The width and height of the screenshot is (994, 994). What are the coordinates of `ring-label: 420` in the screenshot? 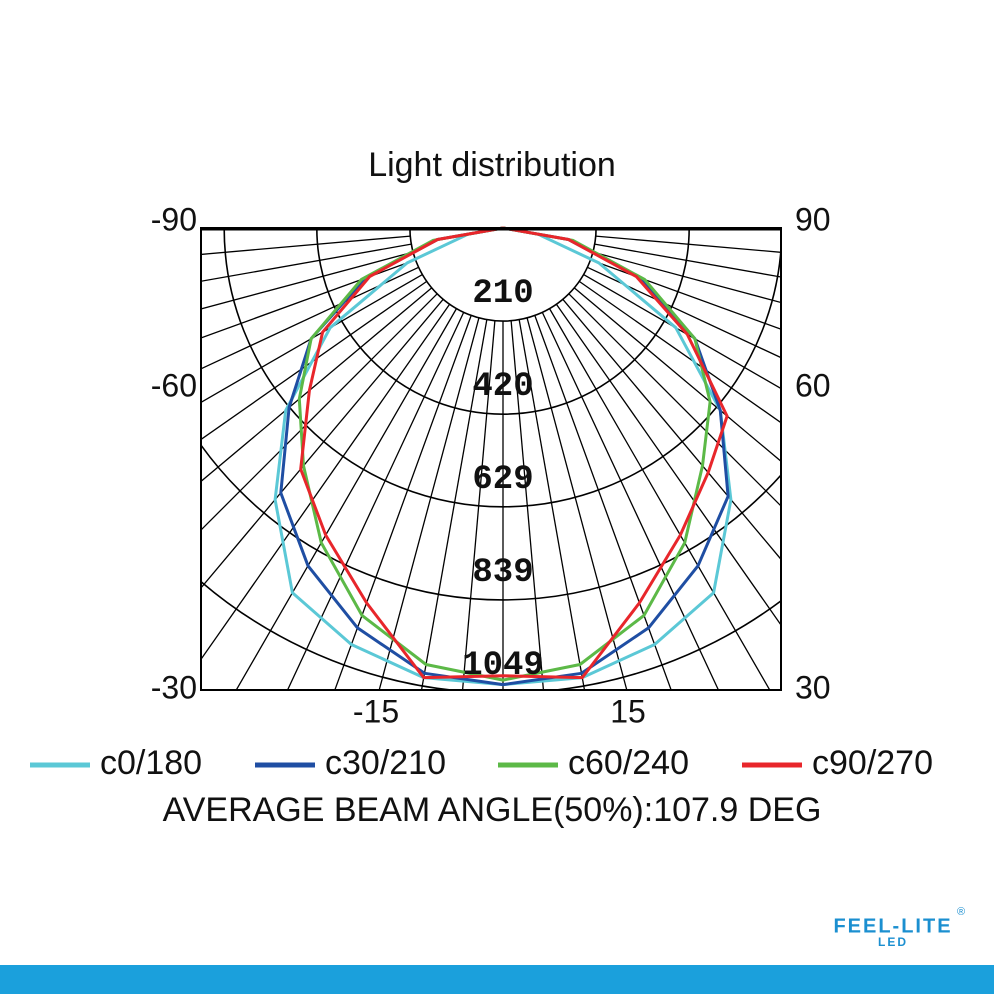 It's located at (502, 387).